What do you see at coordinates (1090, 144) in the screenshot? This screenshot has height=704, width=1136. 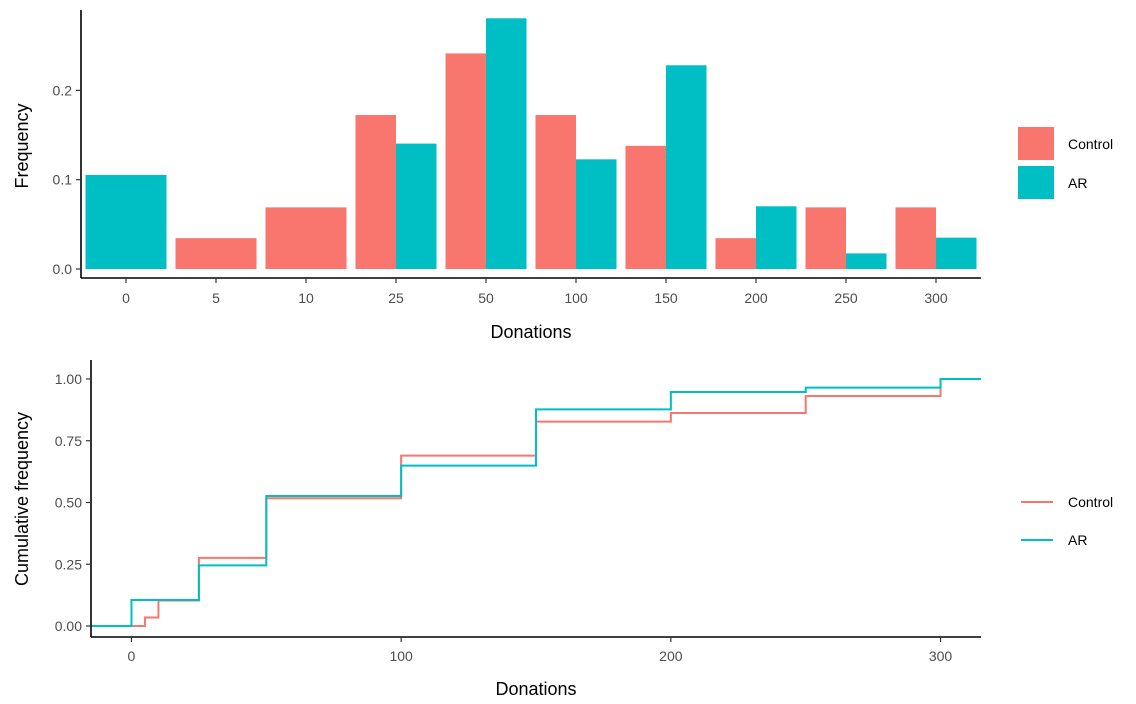 I see `bar-legend-label-control: Control` at bounding box center [1090, 144].